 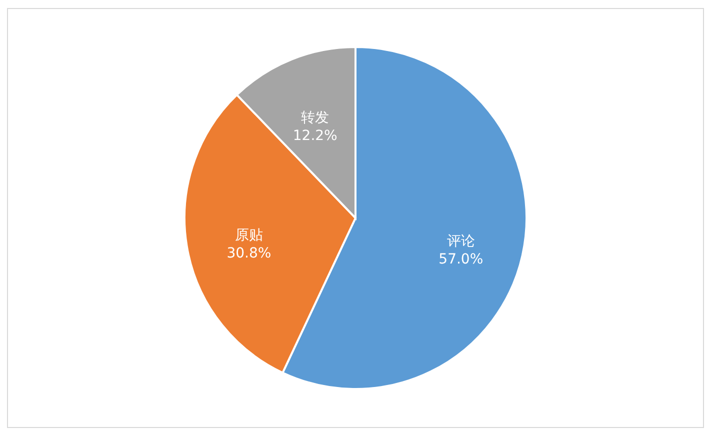 I want to click on data-label: 30.8%, so click(x=249, y=254).